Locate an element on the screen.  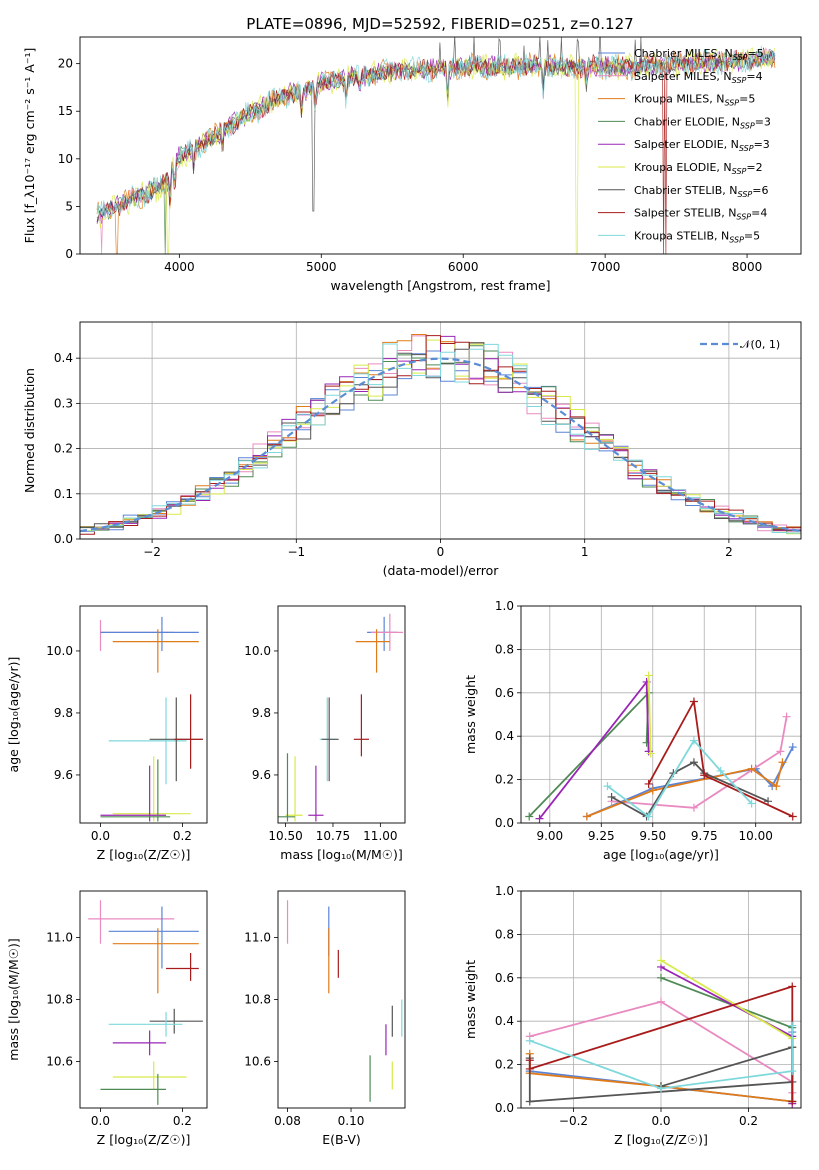
x-tick-label: 8000 is located at coordinates (747, 267).